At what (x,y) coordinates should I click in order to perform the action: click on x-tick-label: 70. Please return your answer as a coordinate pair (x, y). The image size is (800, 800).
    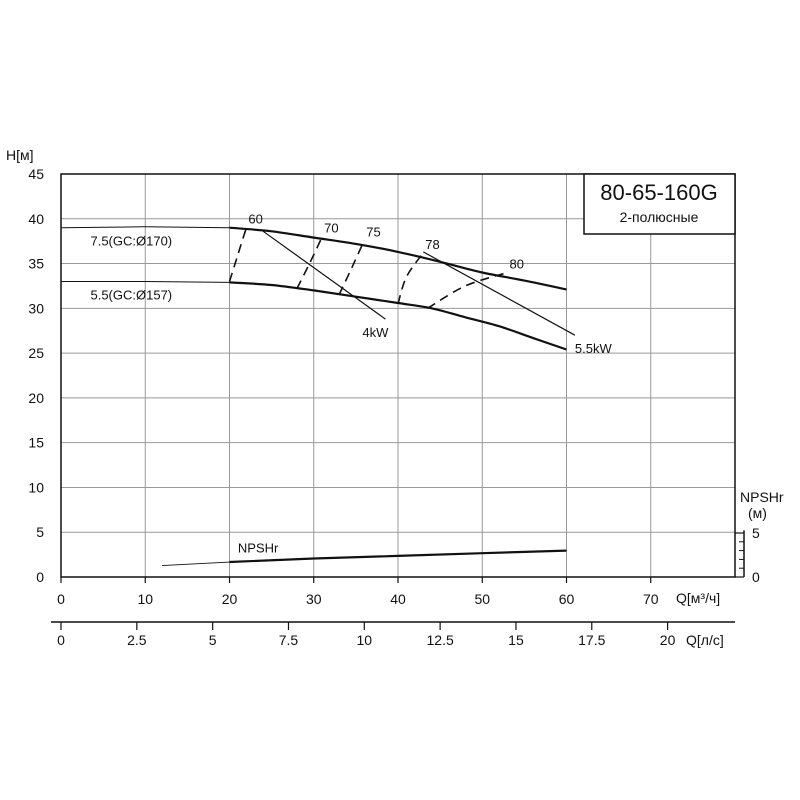
    Looking at the image, I should click on (651, 599).